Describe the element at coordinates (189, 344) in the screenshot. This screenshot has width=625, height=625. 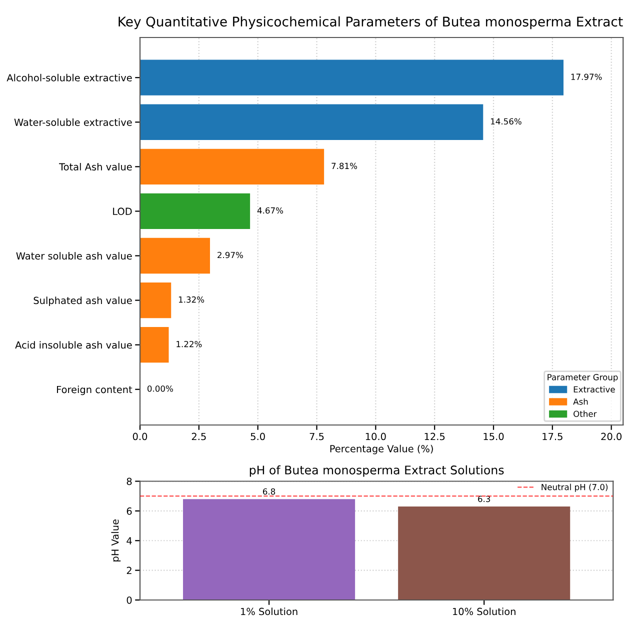
I see `data-label: 1.22%` at that location.